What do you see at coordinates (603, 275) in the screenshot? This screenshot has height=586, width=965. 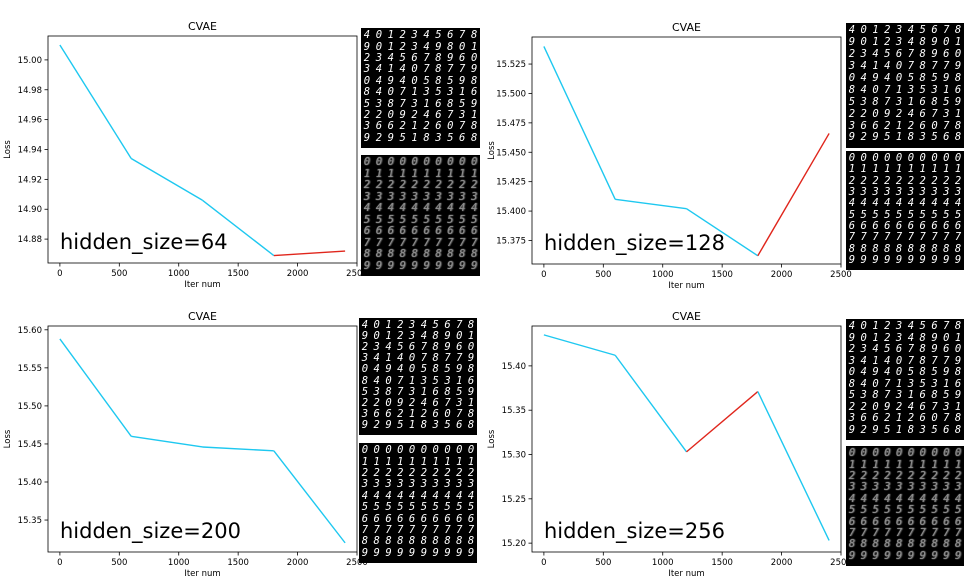 I see `x-tick-label: 500` at bounding box center [603, 275].